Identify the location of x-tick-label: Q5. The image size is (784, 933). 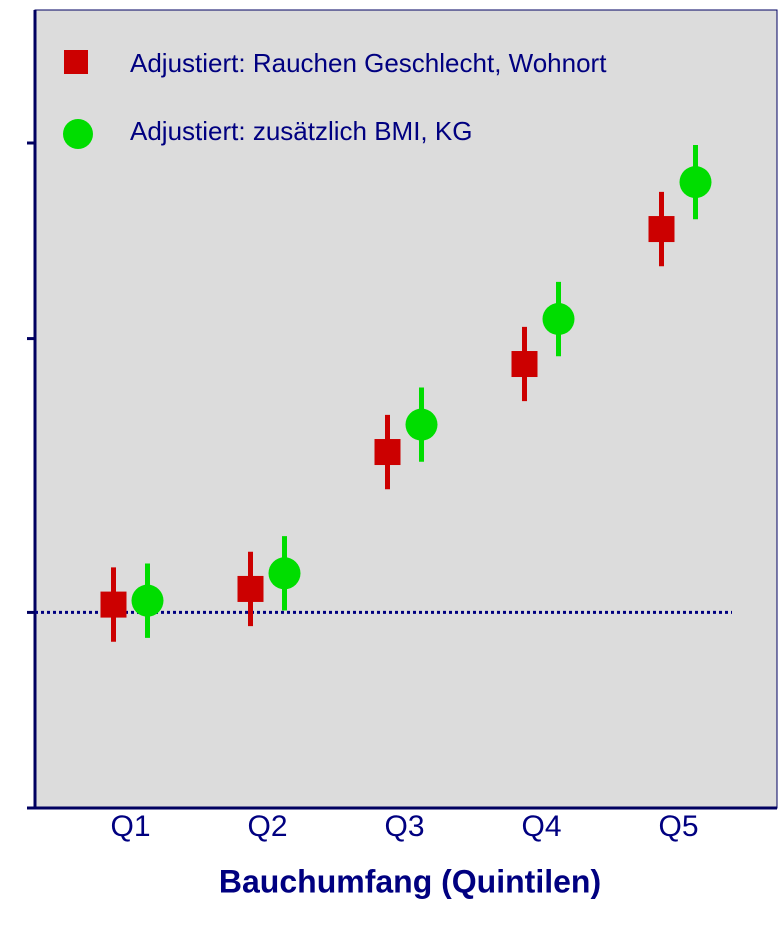
(678, 826).